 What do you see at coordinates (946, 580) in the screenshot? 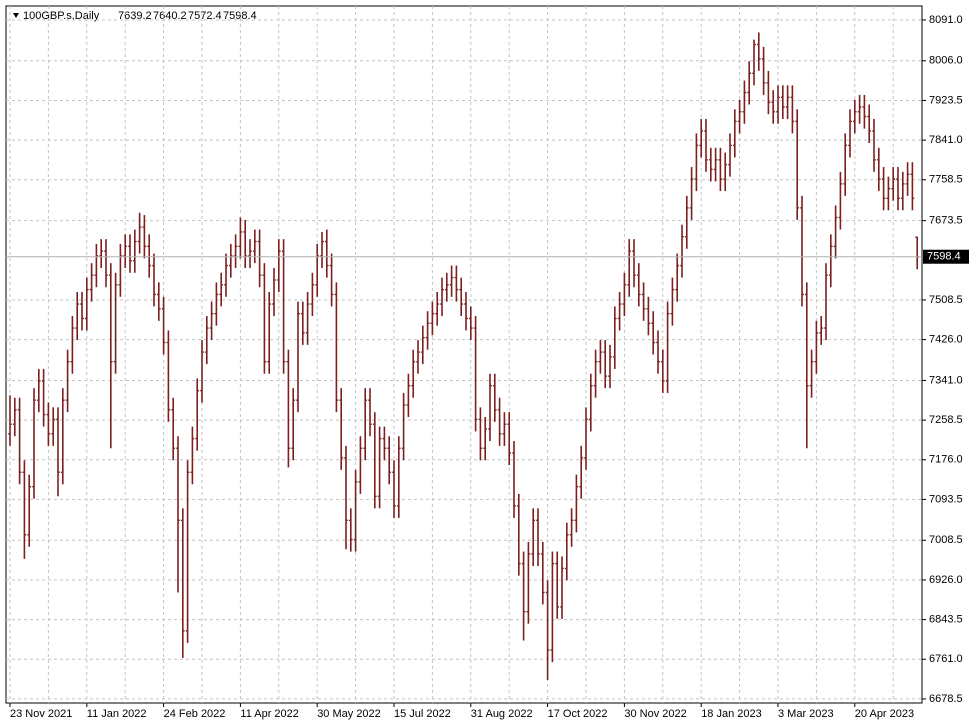
I see `y-tick-label: 6926.0` at bounding box center [946, 580].